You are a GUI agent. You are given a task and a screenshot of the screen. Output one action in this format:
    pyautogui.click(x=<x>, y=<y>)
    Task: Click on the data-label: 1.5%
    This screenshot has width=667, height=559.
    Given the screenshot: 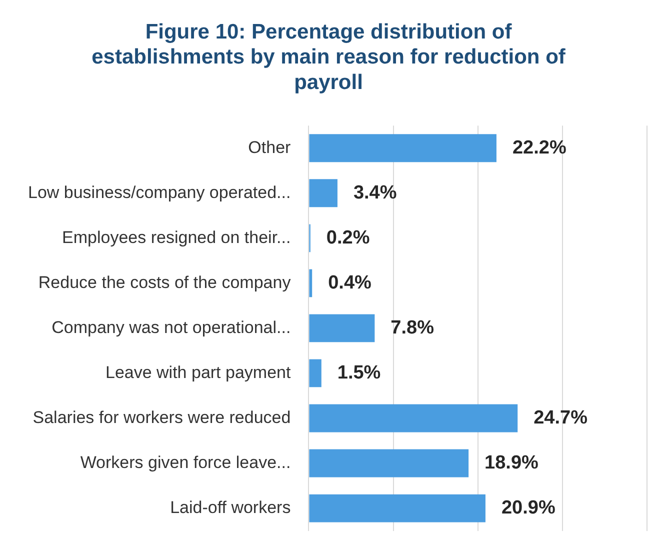 What is the action you would take?
    pyautogui.click(x=359, y=373)
    